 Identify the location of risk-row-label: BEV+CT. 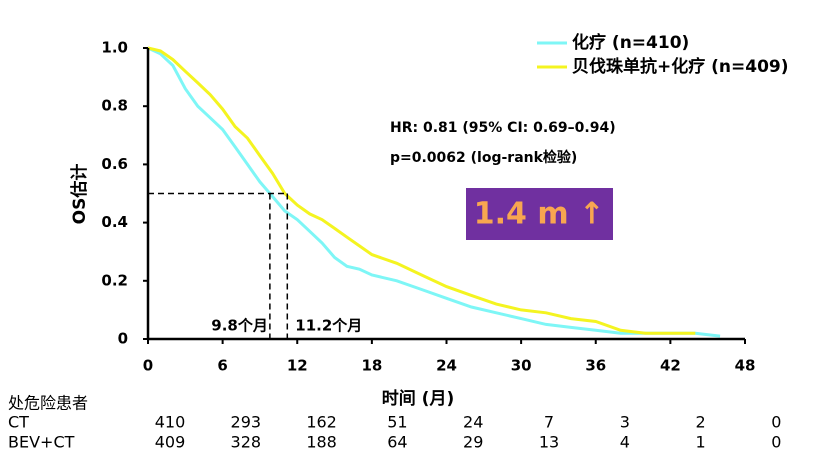
(41, 442).